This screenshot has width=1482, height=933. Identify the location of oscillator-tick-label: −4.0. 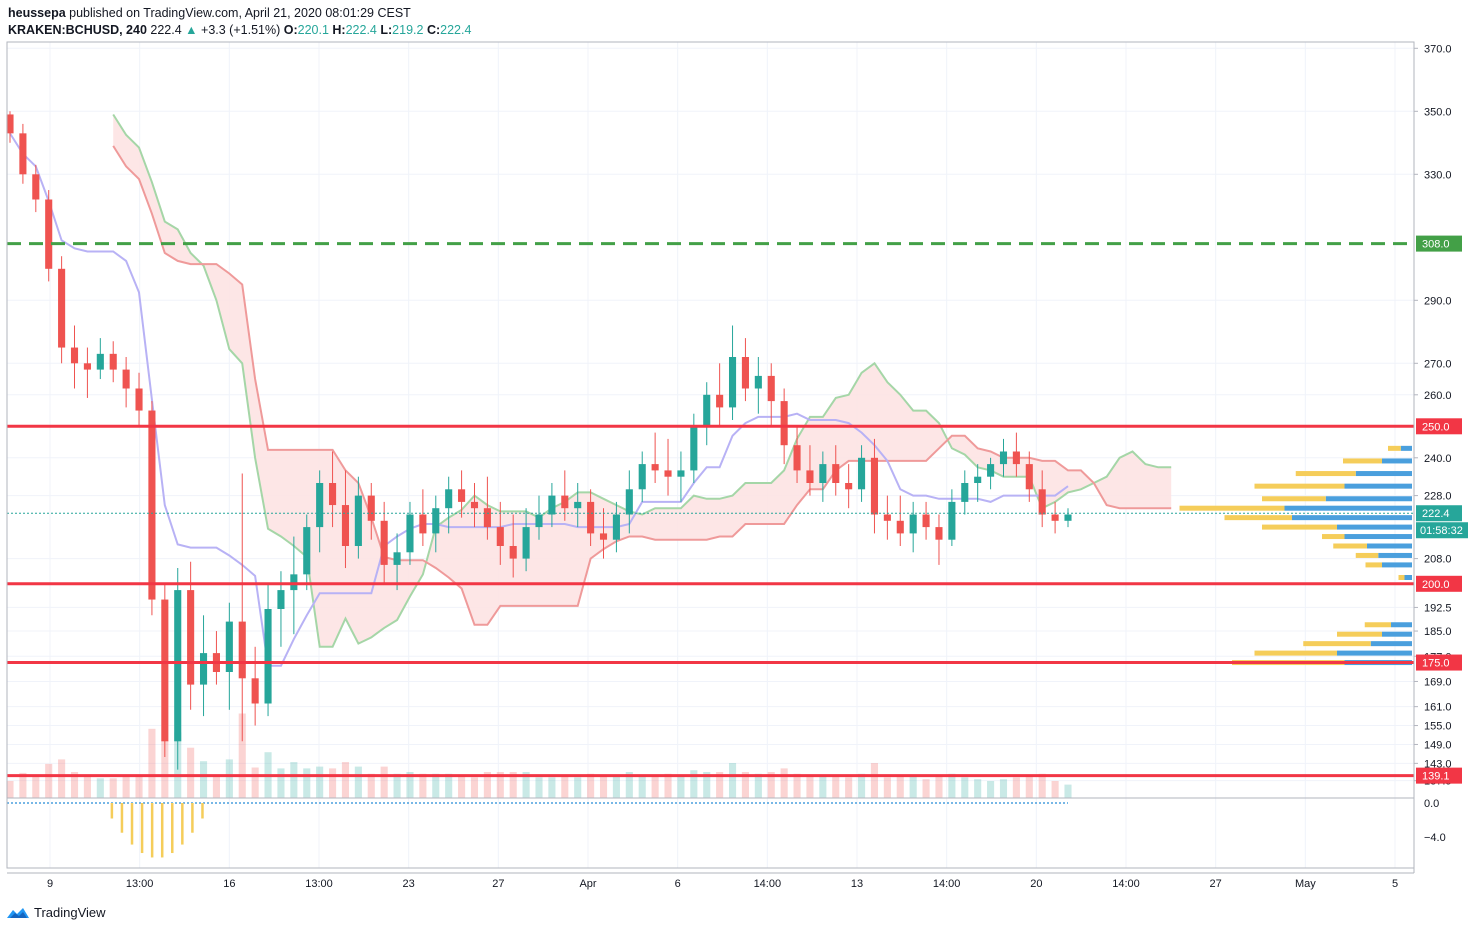
(1435, 838).